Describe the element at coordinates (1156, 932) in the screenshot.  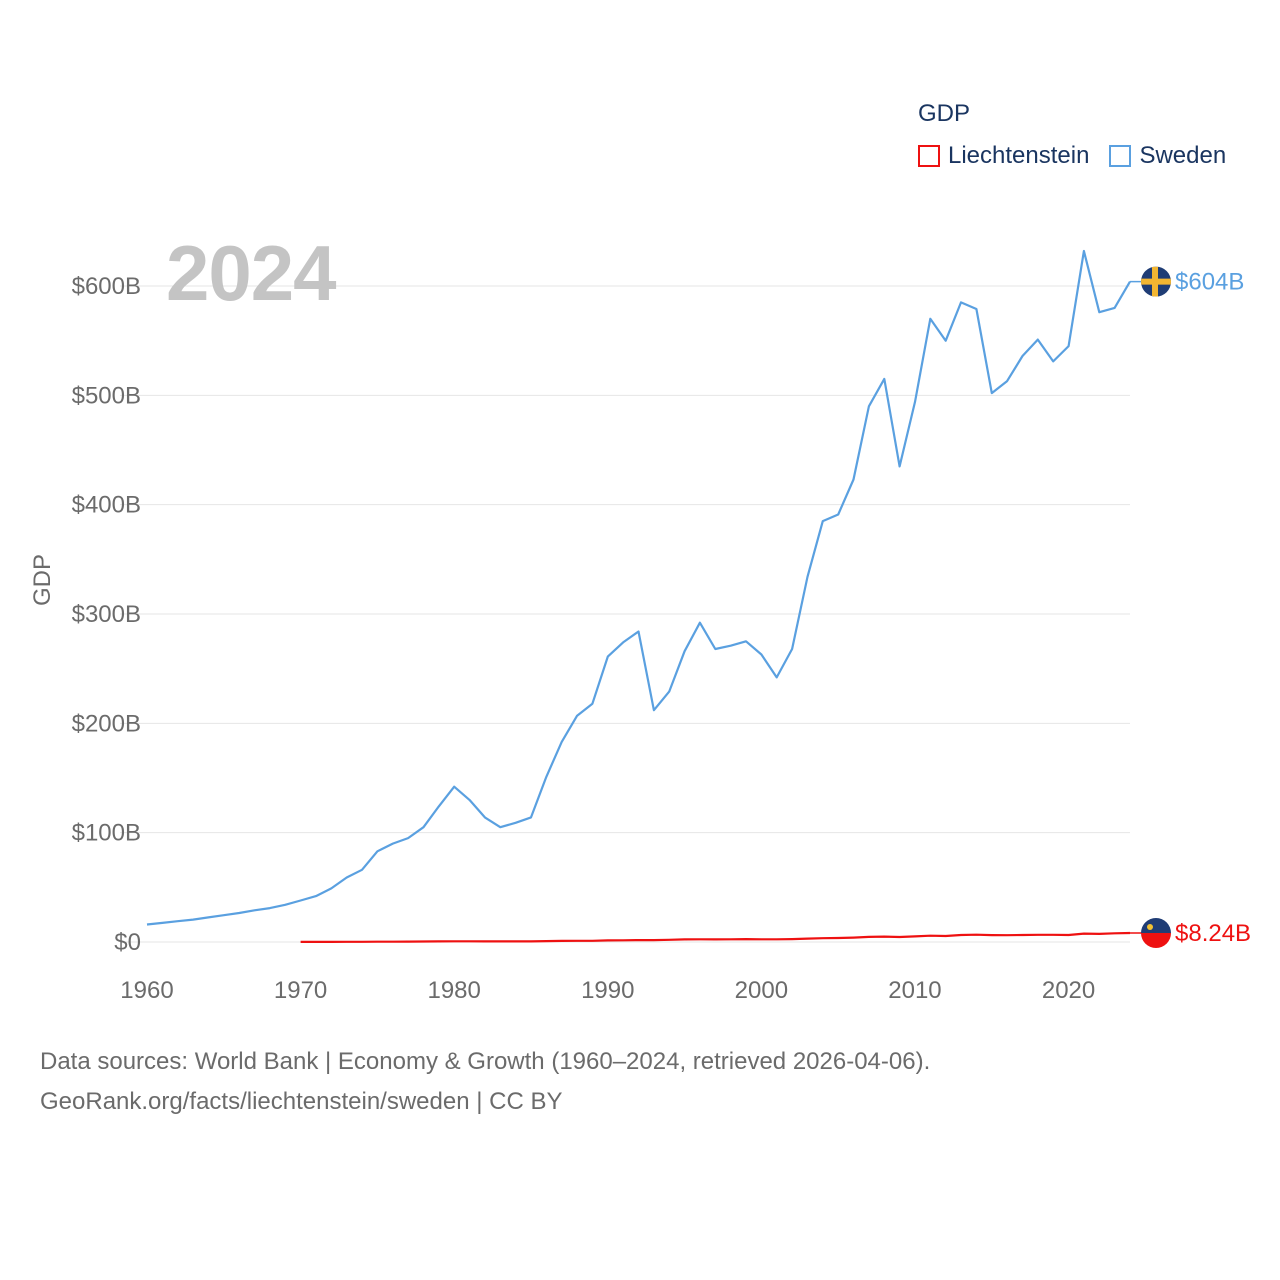
I see `liechtenstein-flag-icon` at that location.